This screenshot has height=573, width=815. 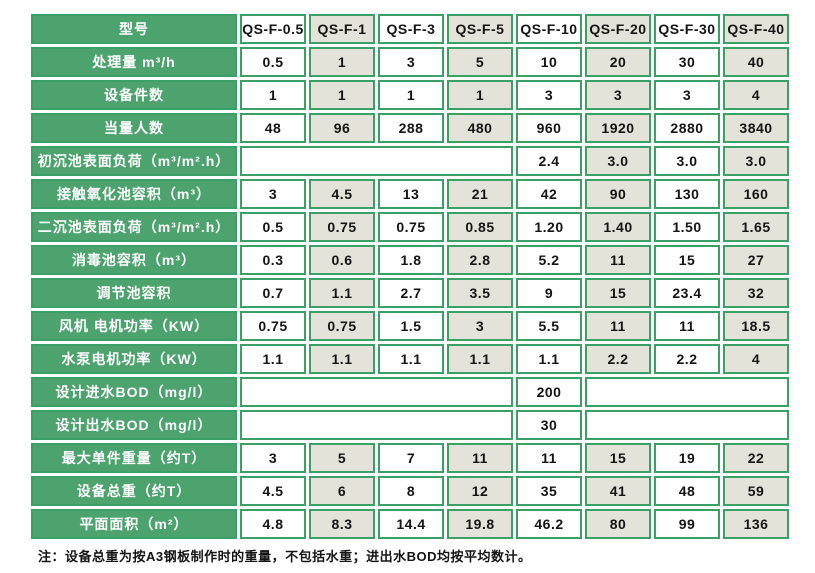 What do you see at coordinates (342, 260) in the screenshot?
I see `cell: 0.6` at bounding box center [342, 260].